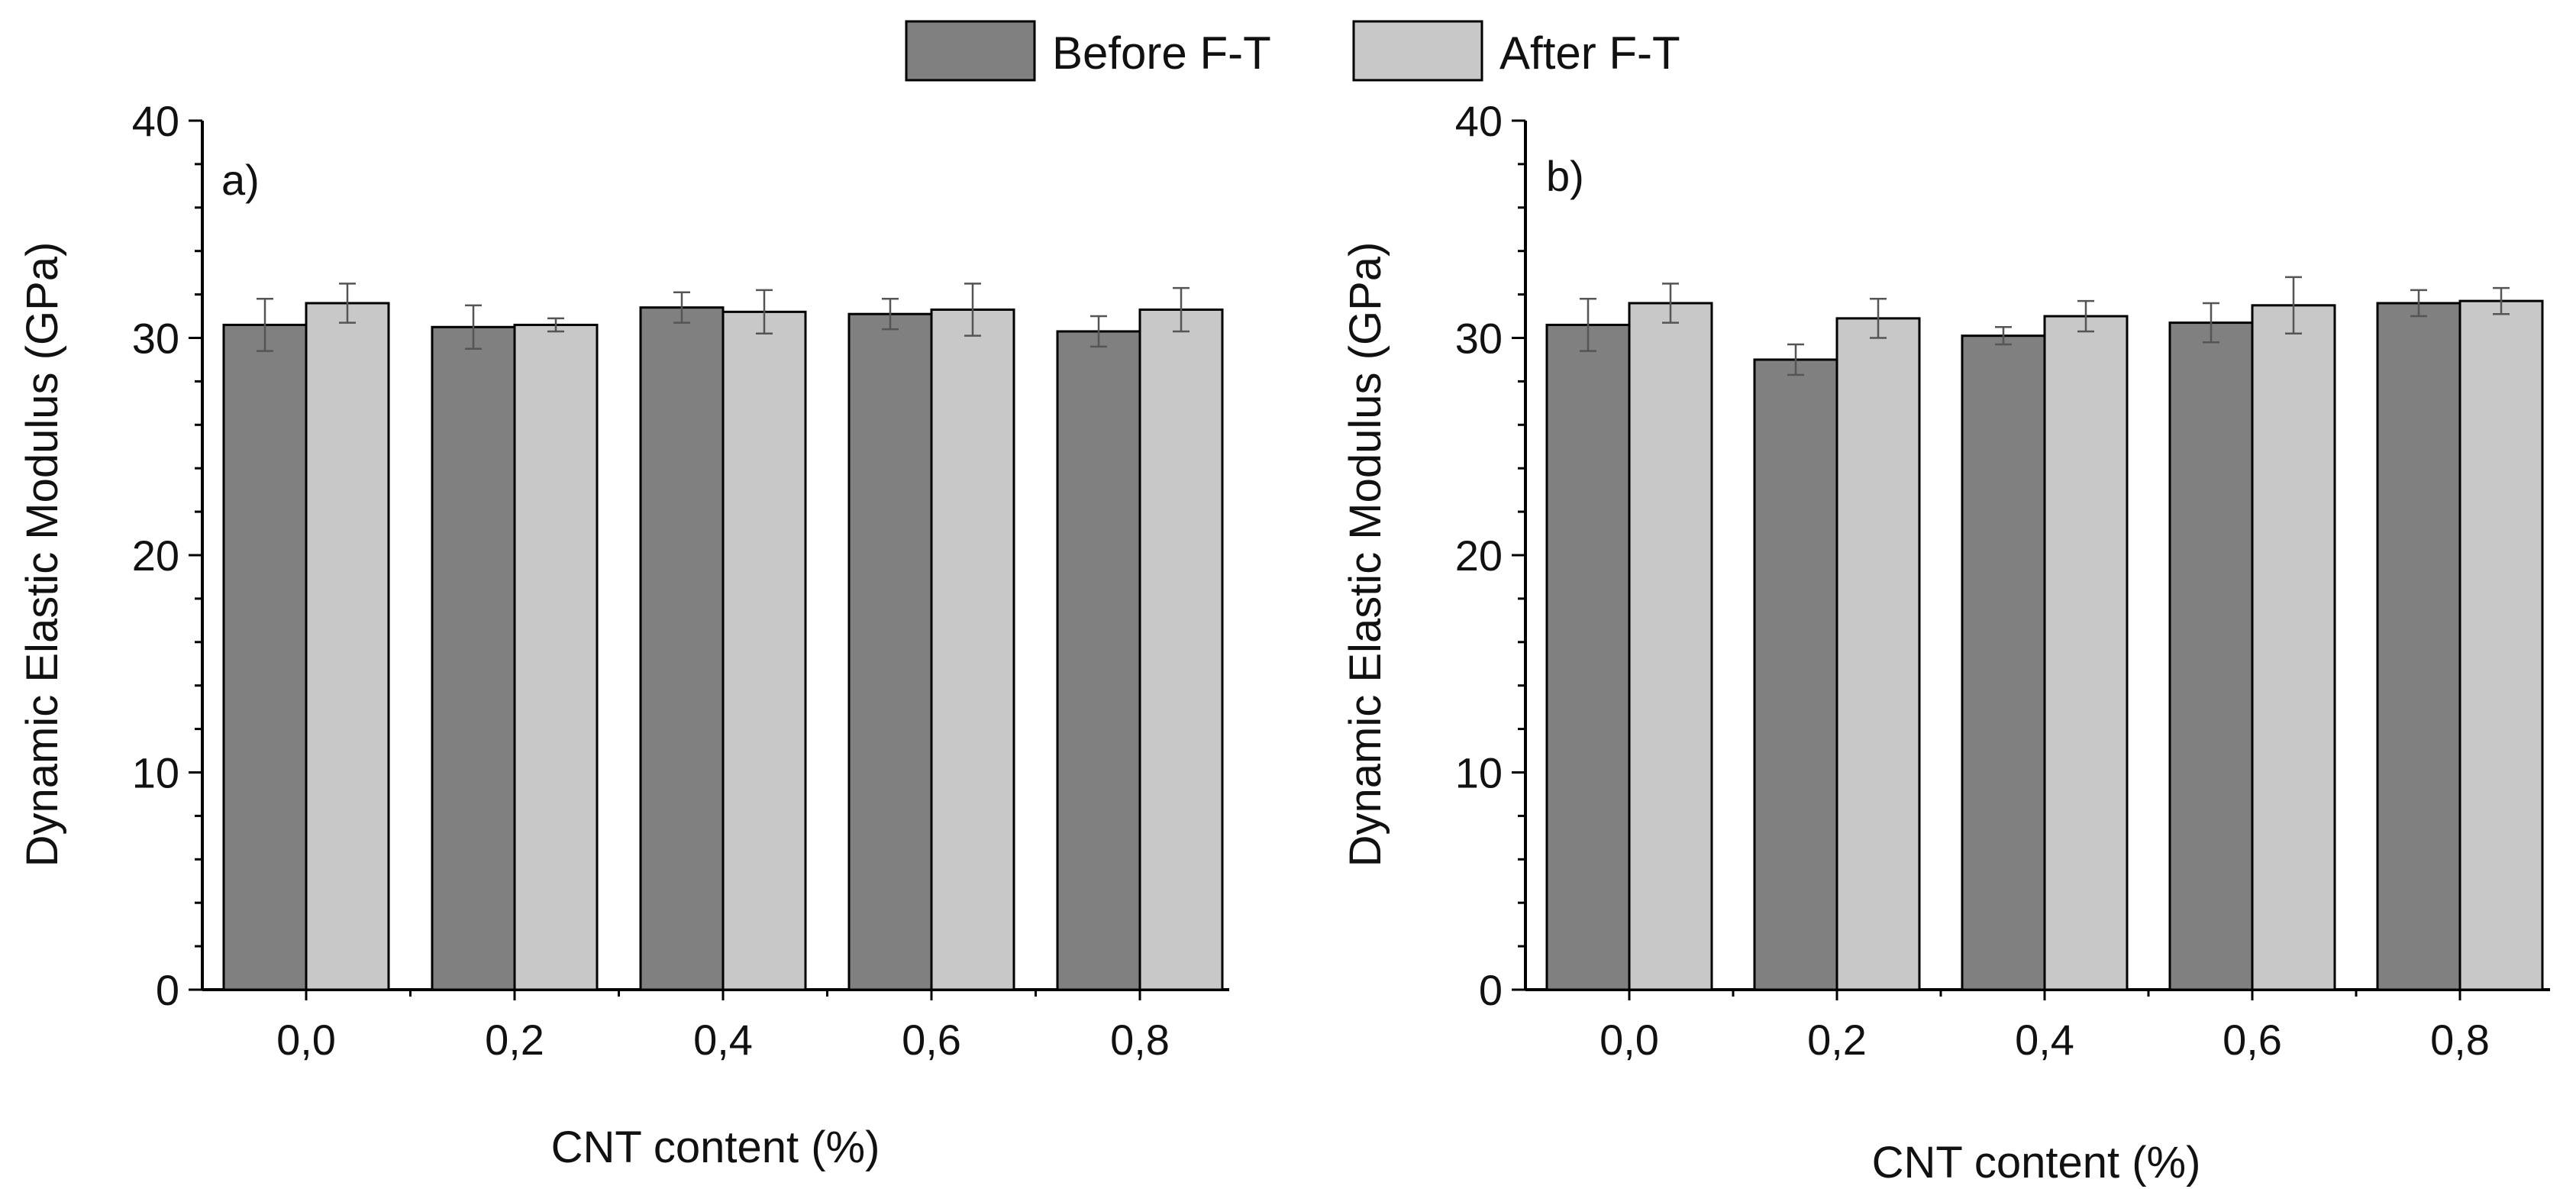 Image resolution: width=2576 pixels, height=1189 pixels. What do you see at coordinates (1417, 51) in the screenshot?
I see `legend-swatch-after` at bounding box center [1417, 51].